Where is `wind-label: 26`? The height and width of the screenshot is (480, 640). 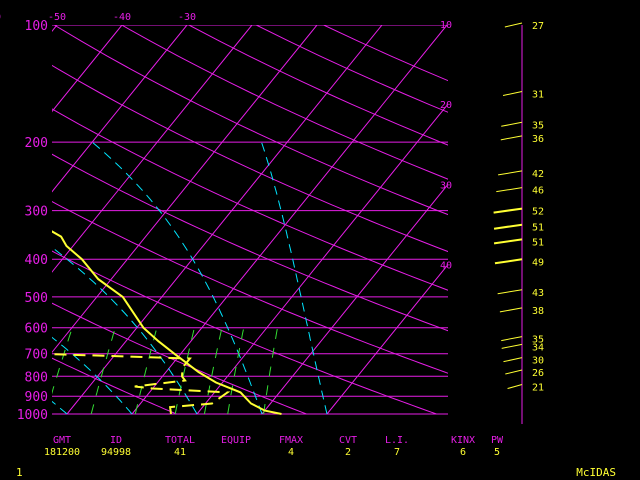 wind-label: 26 is located at coordinates (538, 373).